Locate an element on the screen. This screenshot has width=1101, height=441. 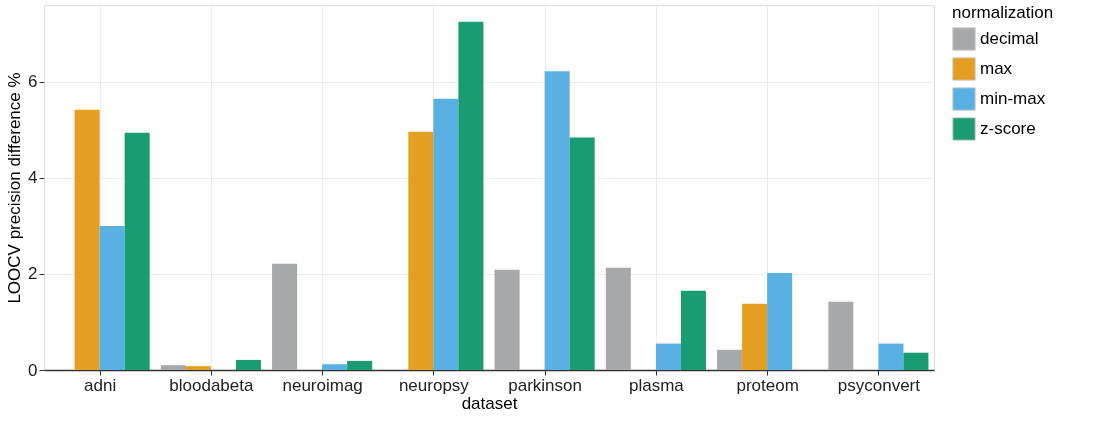
x-tick-label: parkinson is located at coordinates (545, 385).